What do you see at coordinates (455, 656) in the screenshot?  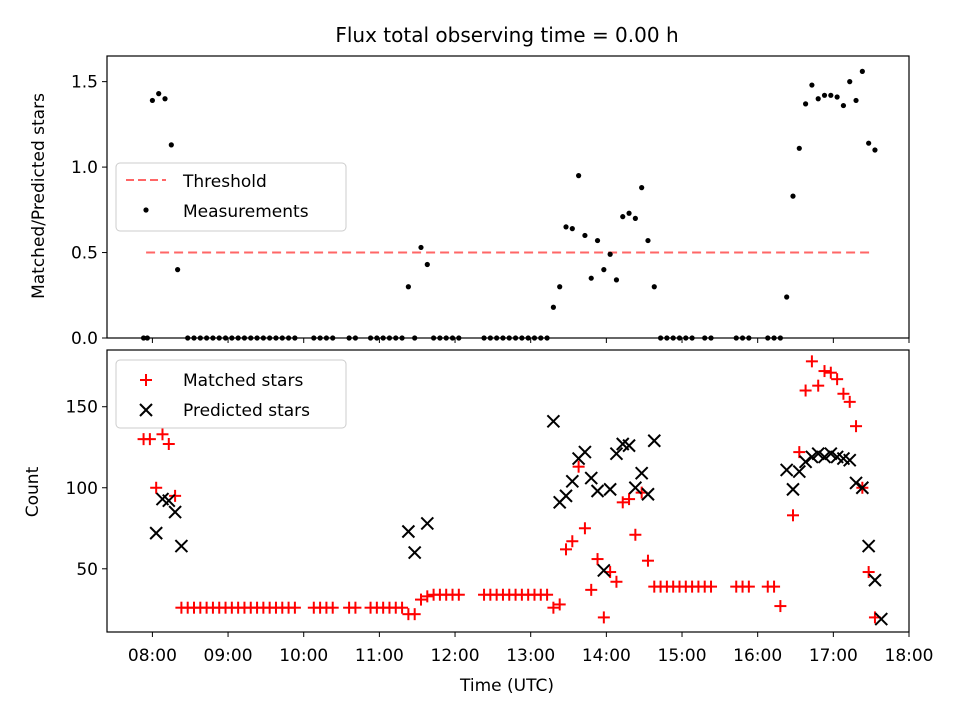 I see `x-tick-label: 12:00` at bounding box center [455, 656].